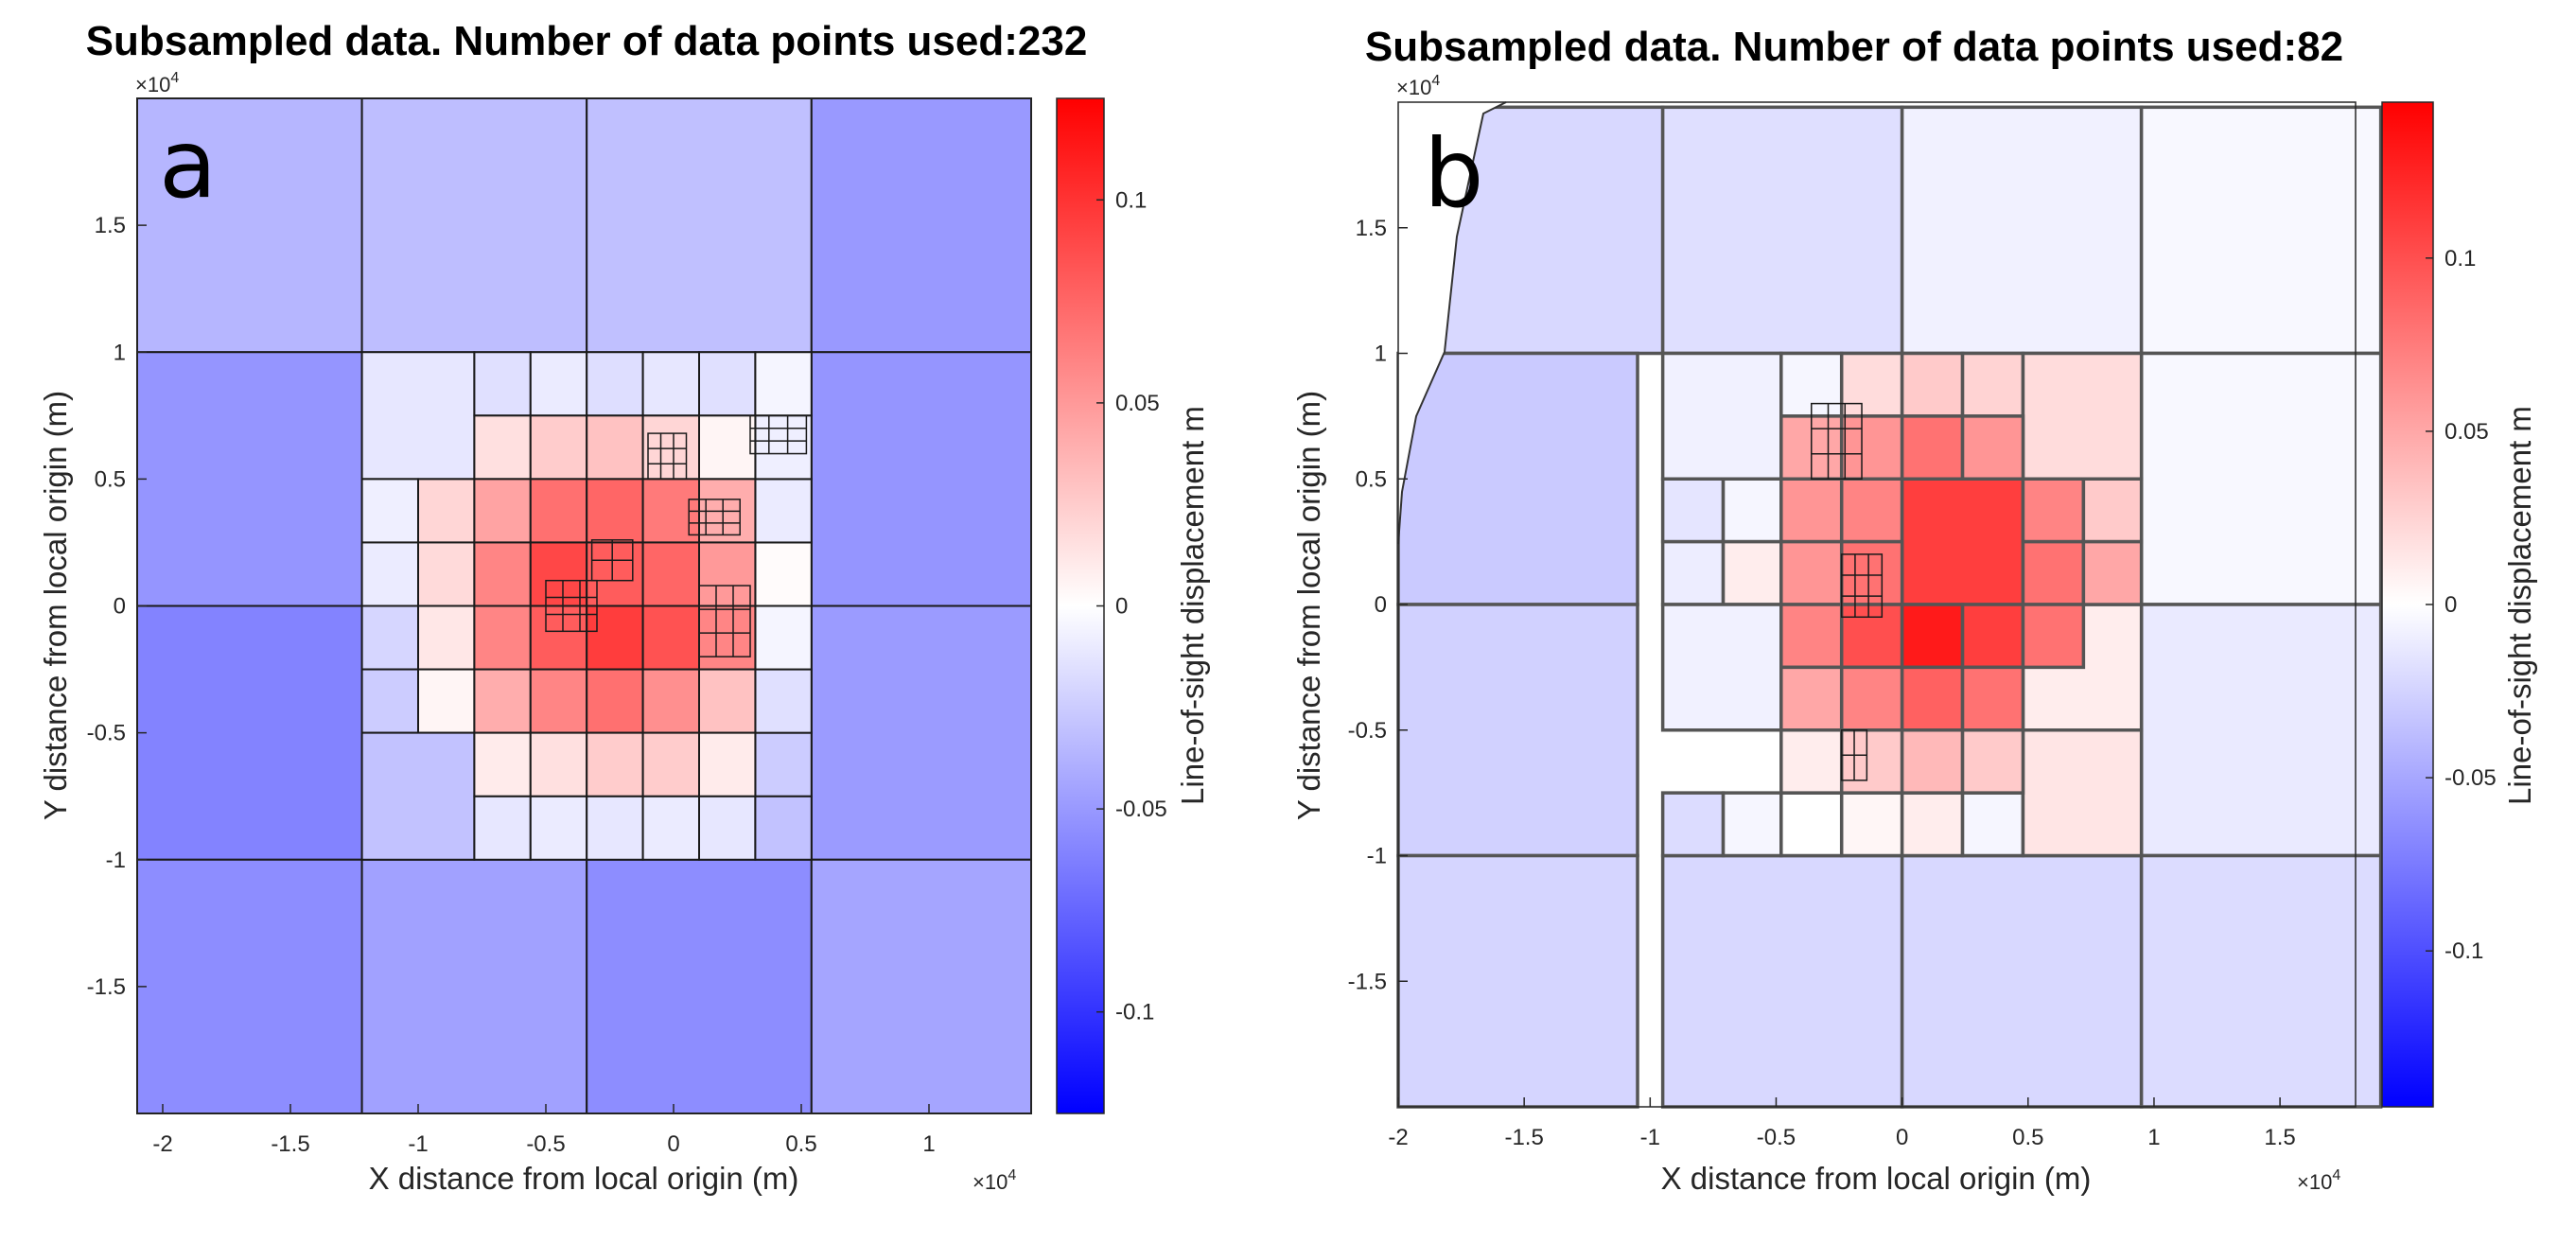  What do you see at coordinates (1842, 1123) in the screenshot?
I see `panel-b-x-ticks: -2 -1.5 -1 -0.5 0 0.5 1 1.5` at bounding box center [1842, 1123].